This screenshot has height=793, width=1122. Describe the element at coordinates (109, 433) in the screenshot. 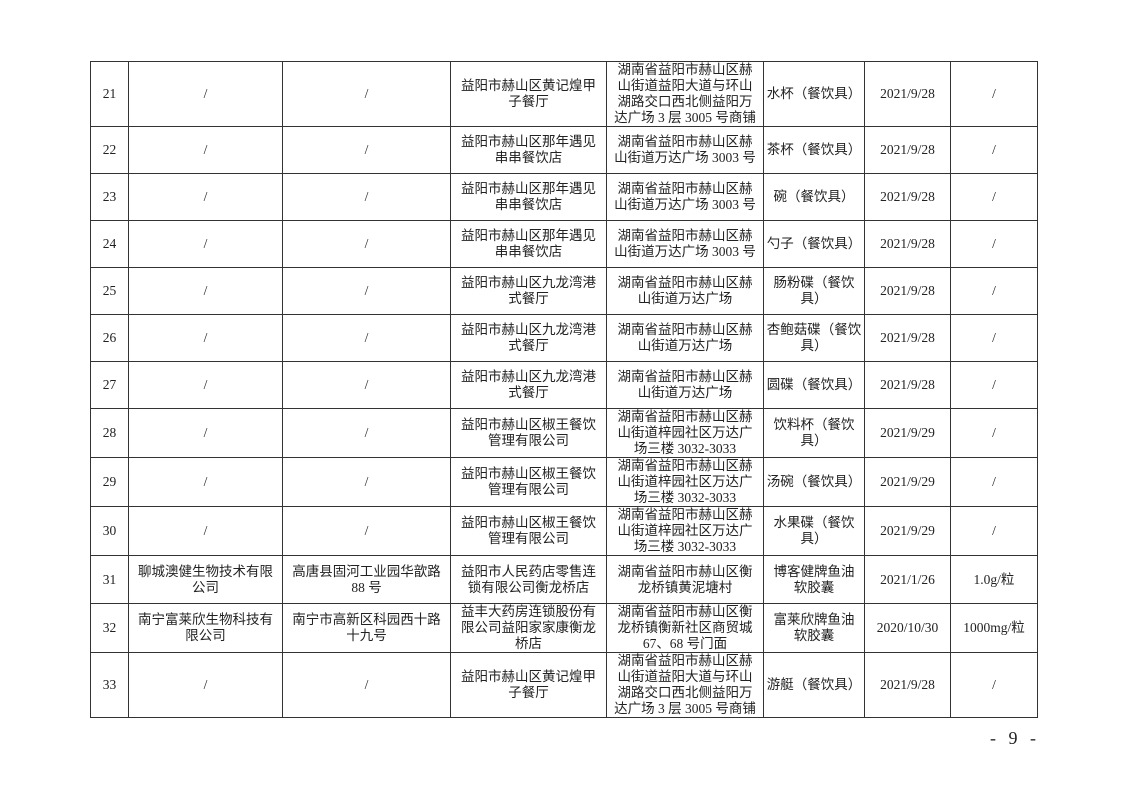

I see `cell-no: 28` at that location.